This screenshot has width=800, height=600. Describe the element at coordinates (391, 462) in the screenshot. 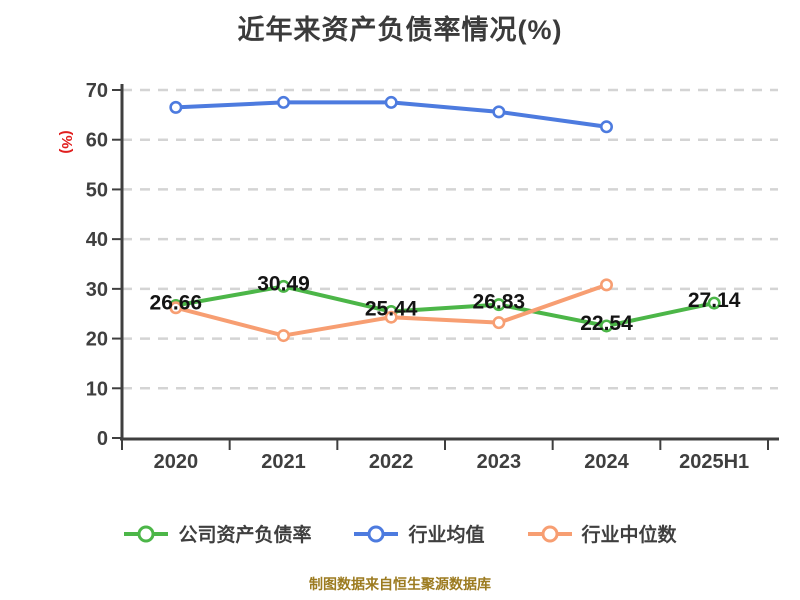

I see `svg-text: 2022` at that location.